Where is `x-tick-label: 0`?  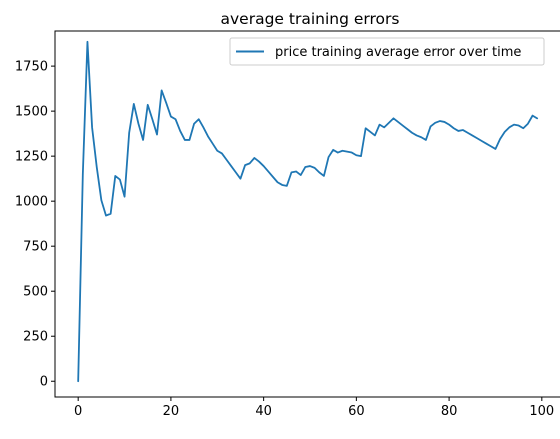
x-tick-label: 0 is located at coordinates (78, 411).